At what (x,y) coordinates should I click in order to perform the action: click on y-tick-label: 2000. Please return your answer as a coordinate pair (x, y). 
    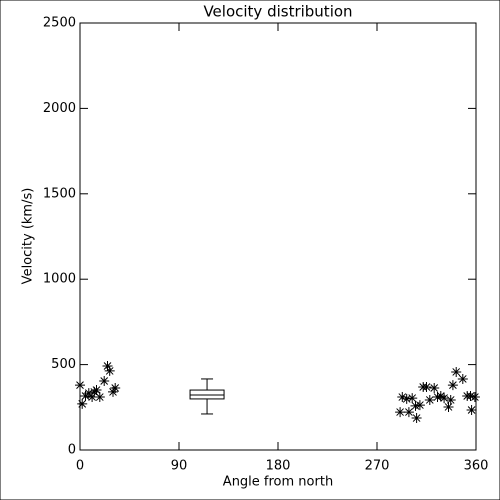
    Looking at the image, I should click on (59, 108).